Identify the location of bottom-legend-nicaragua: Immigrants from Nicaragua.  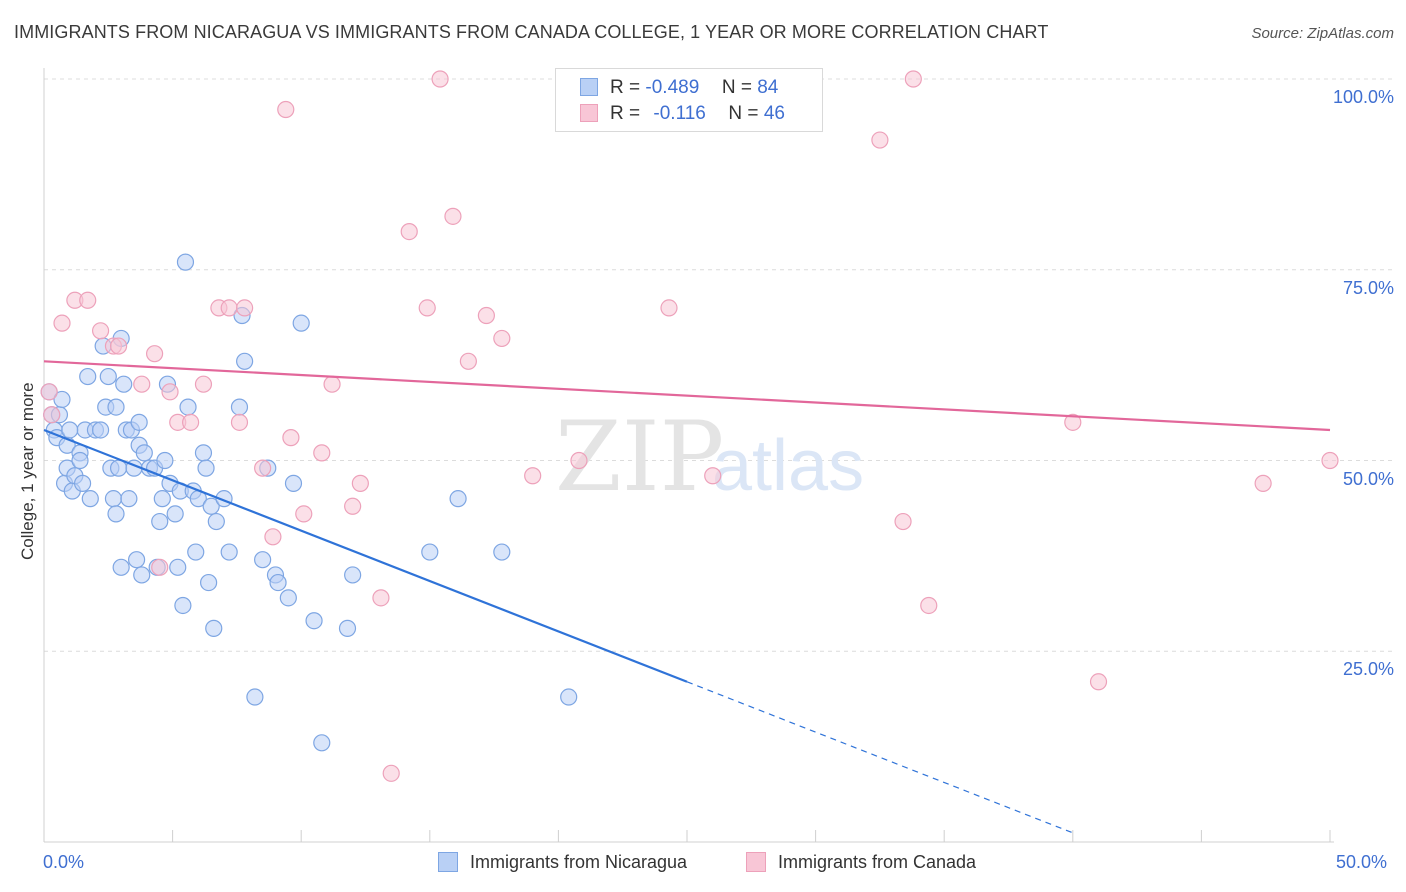
(562, 862).